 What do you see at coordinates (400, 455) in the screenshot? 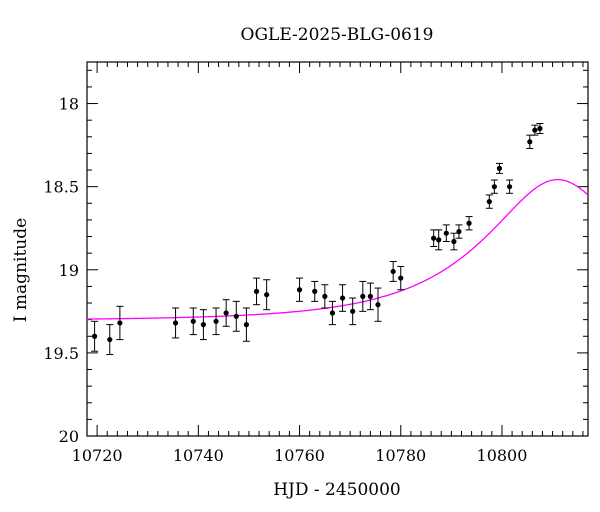
I see `x-tick-label: 10780` at bounding box center [400, 455].